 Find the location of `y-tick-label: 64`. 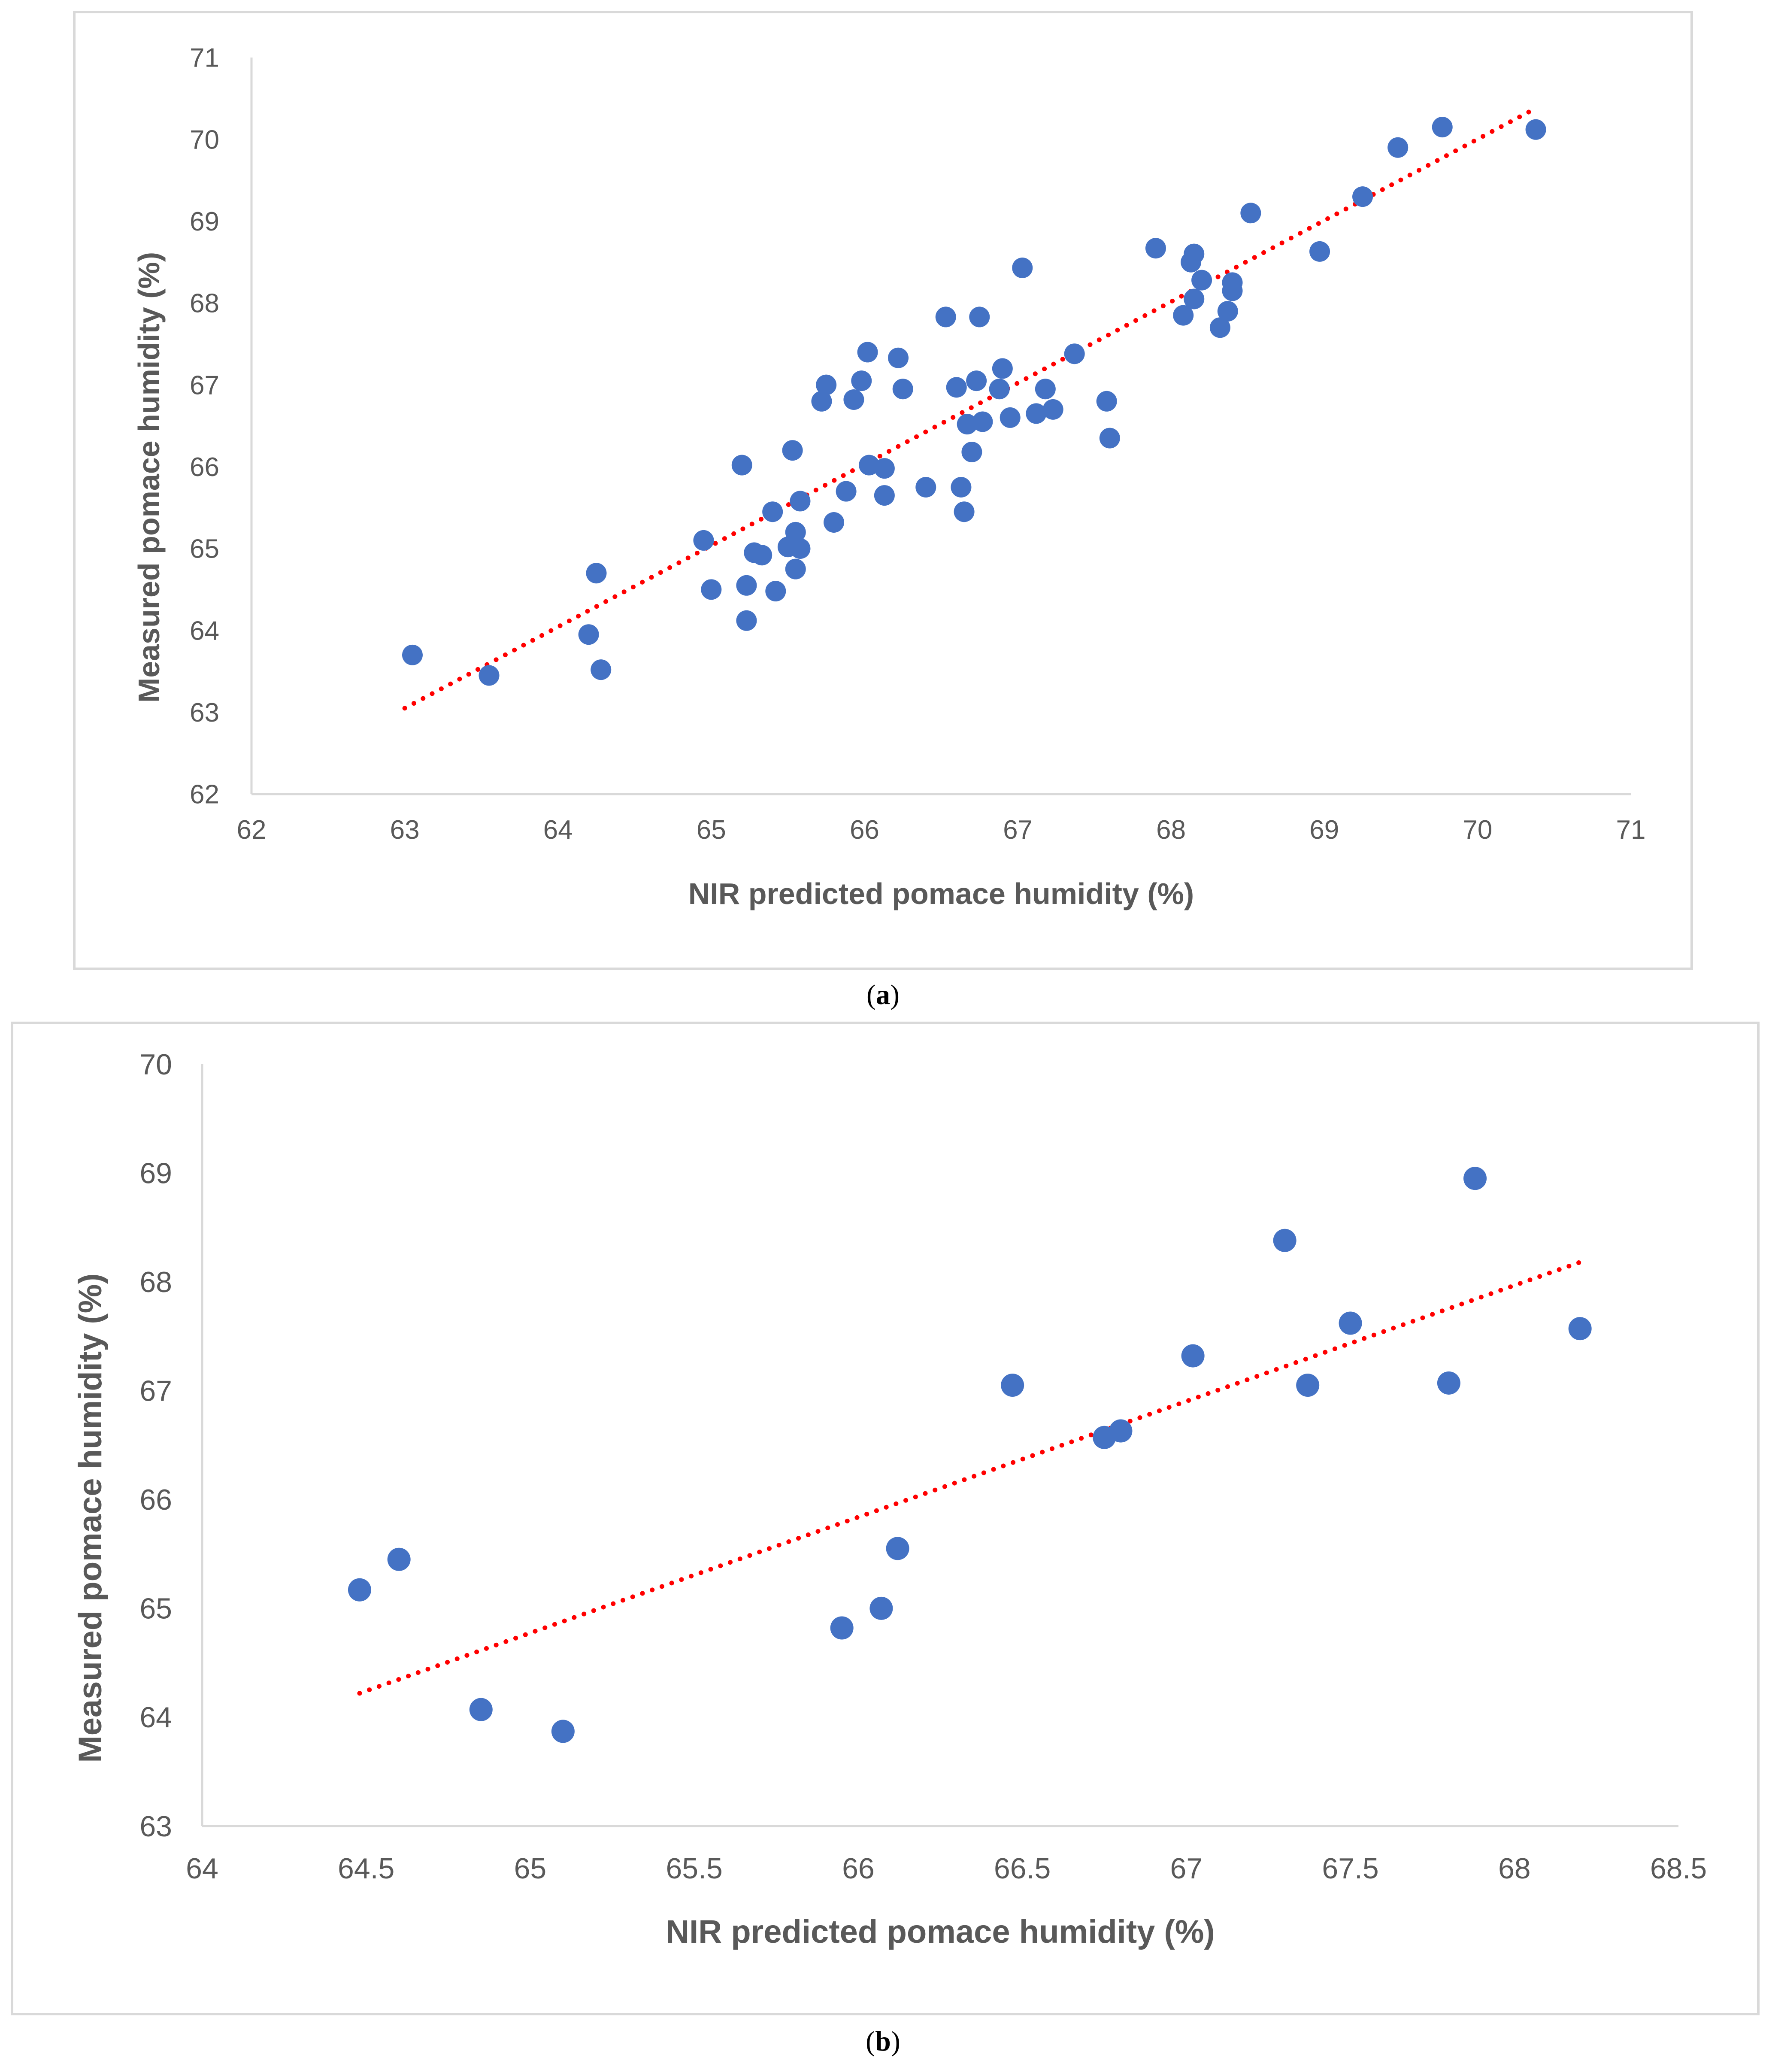

y-tick-label: 64 is located at coordinates (155, 1717).